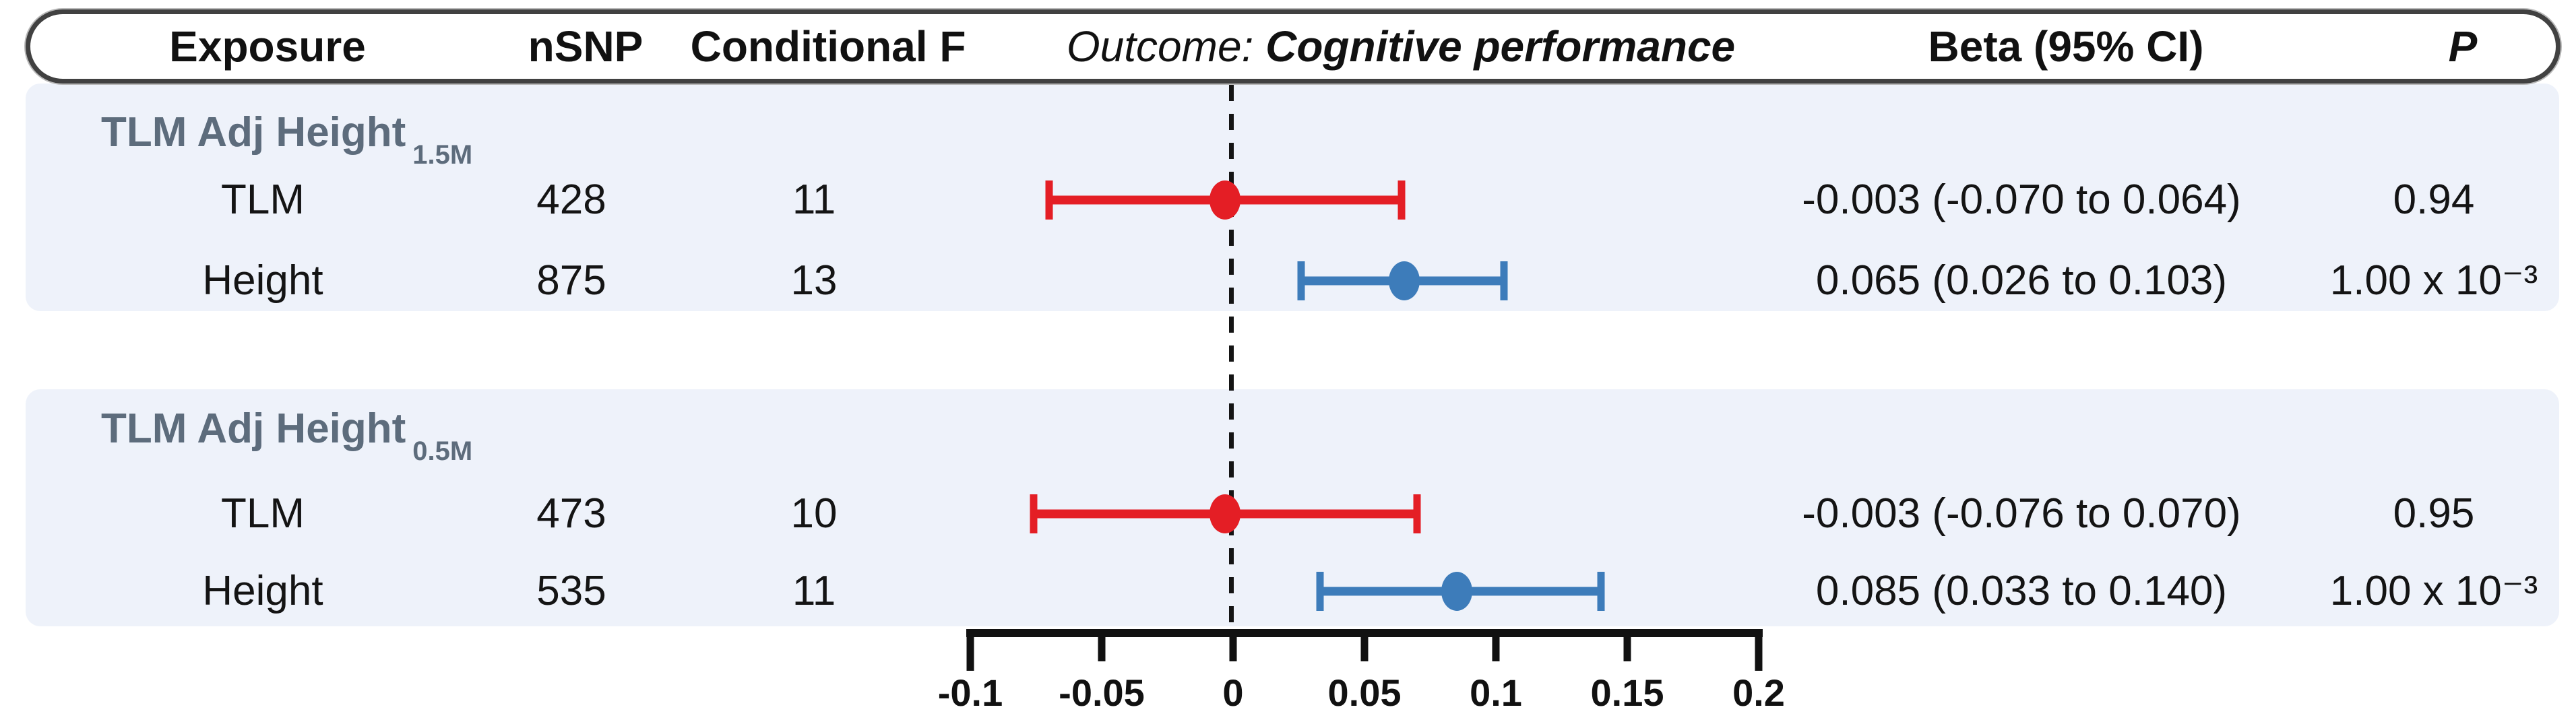 The width and height of the screenshot is (2576, 726). I want to click on header-outcome-prefix: Outcome:, so click(1160, 46).